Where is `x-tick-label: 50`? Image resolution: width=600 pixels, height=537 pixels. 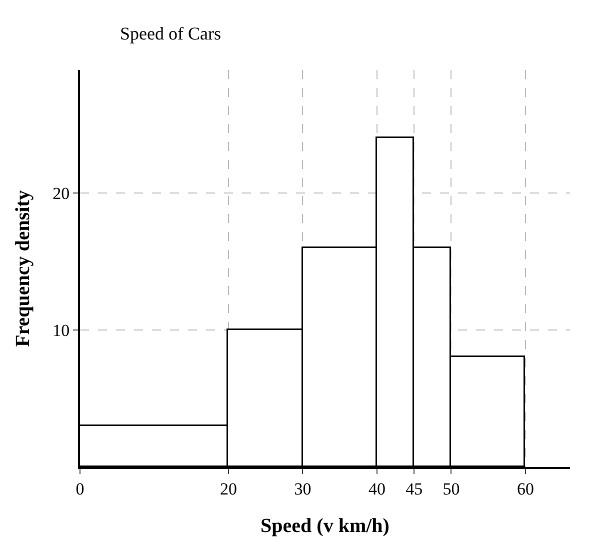 x-tick-label: 50 is located at coordinates (451, 488).